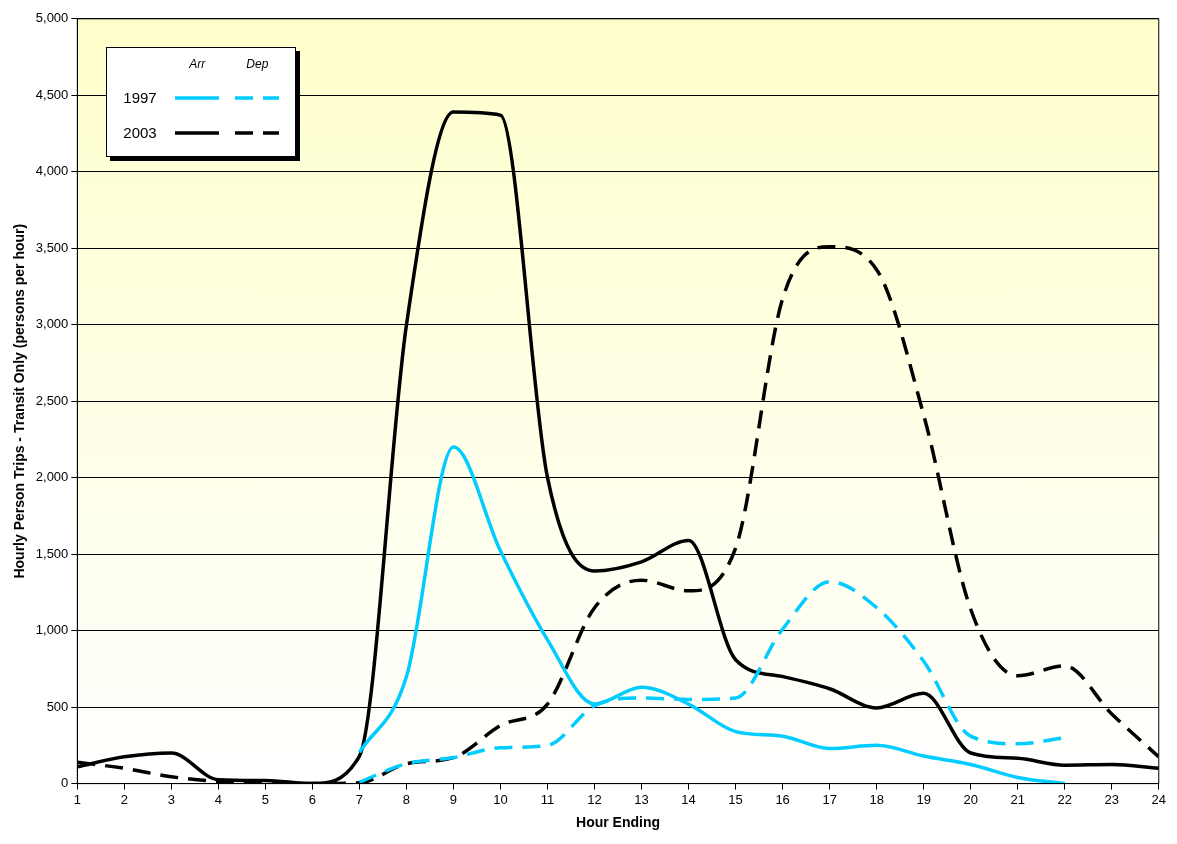  Describe the element at coordinates (500, 799) in the screenshot. I see `x-tick-label: 10` at that location.